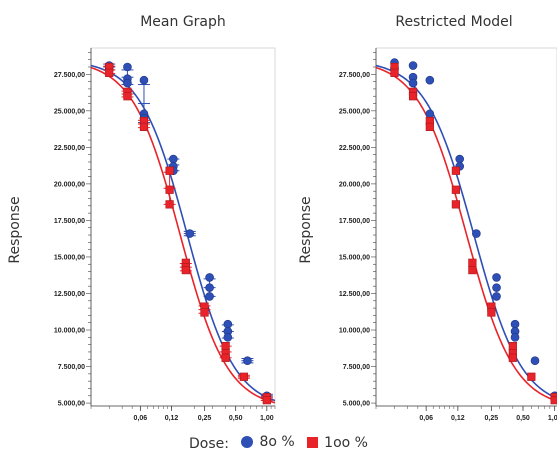 The image size is (557, 466). What do you see at coordinates (313, 442) in the screenshot?
I see `square-marker-icon` at bounding box center [313, 442].